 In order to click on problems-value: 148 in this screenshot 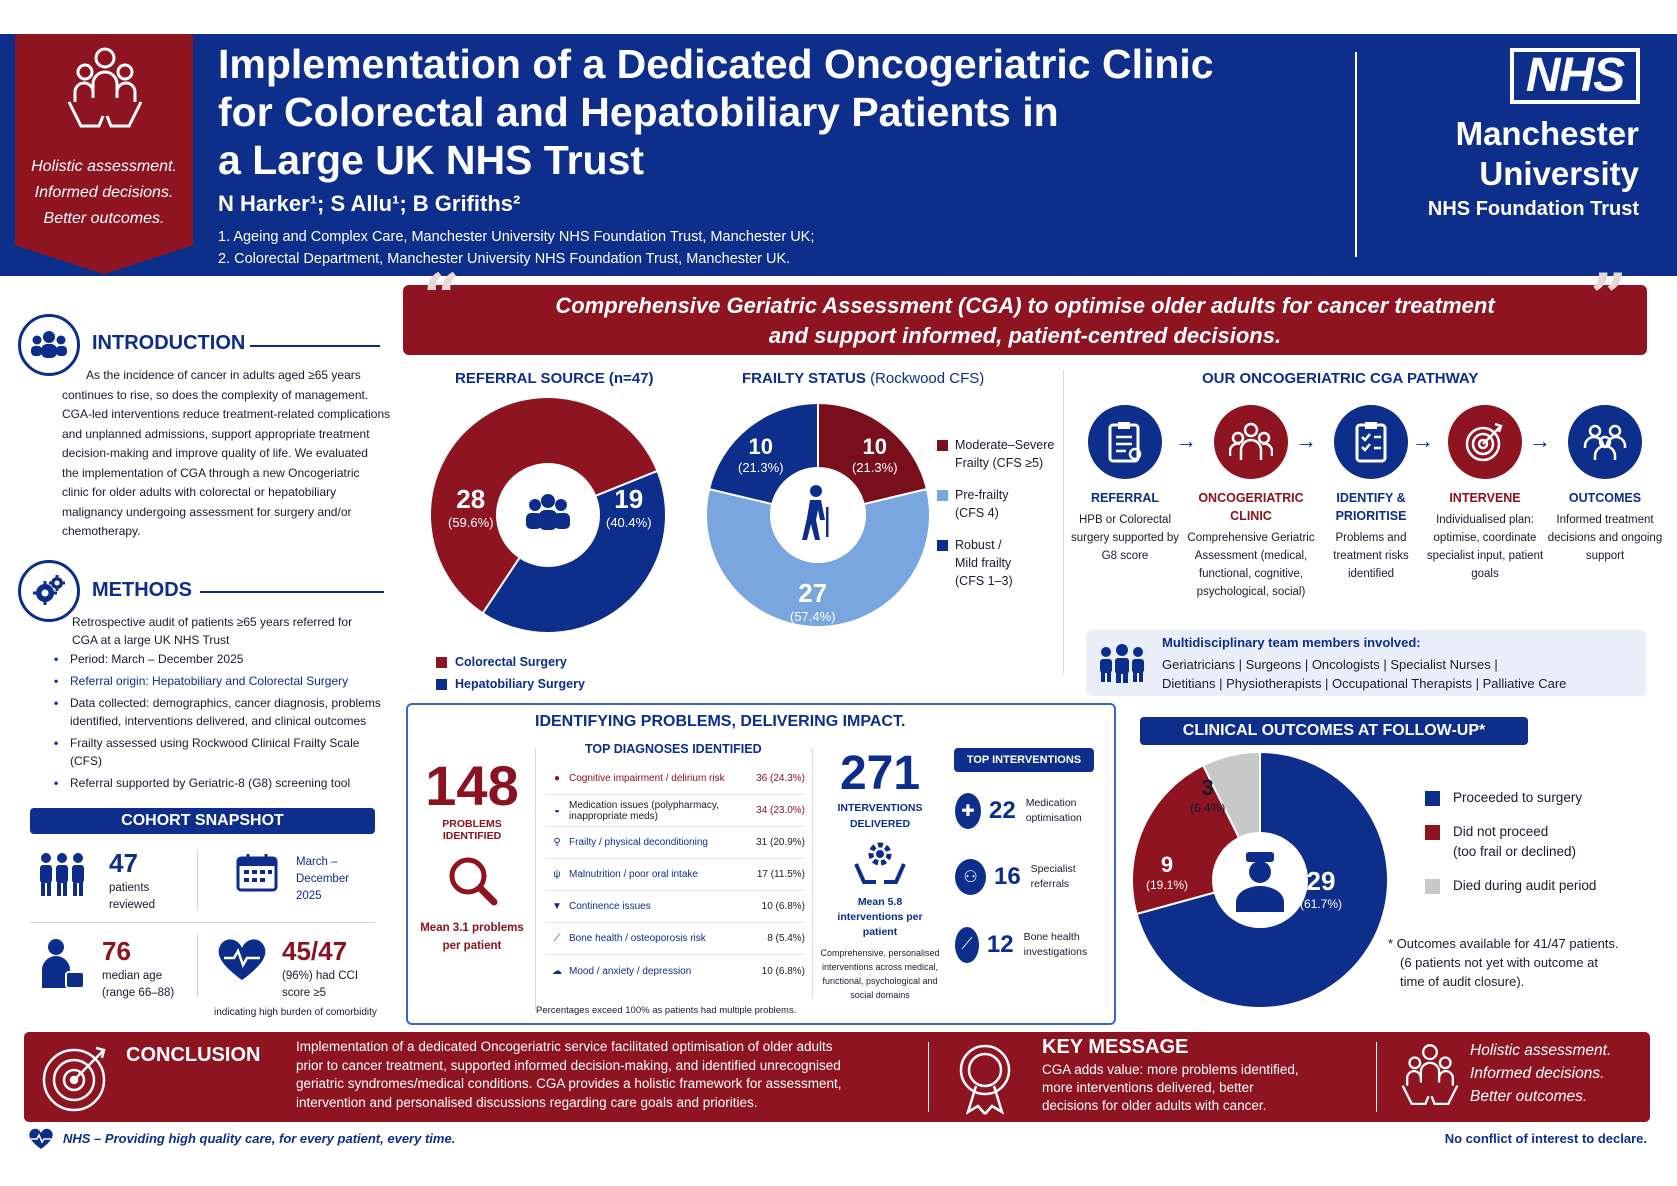, I will do `click(472, 785)`.